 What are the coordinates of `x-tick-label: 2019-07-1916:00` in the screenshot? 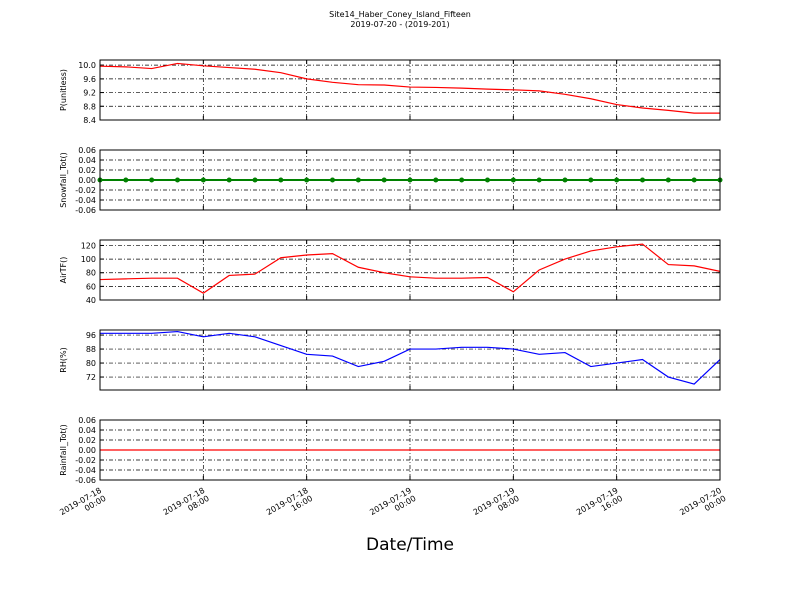 It's located at (599, 505).